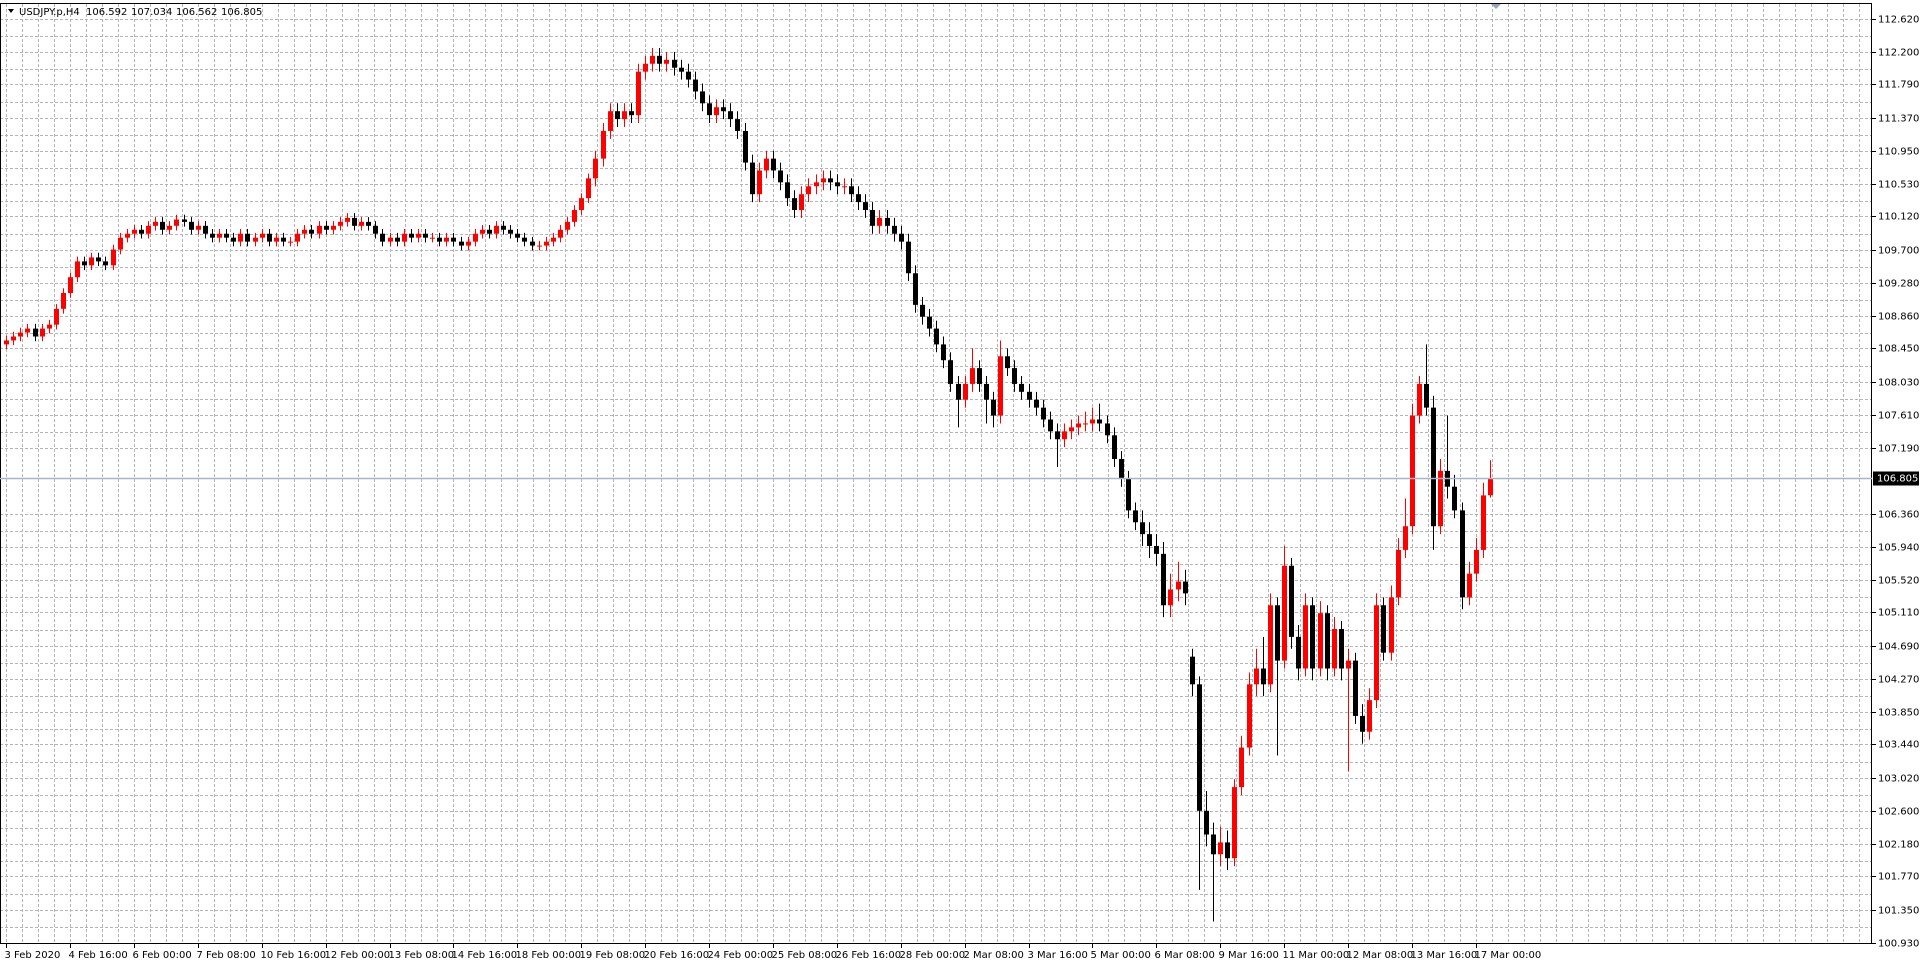 This screenshot has height=968, width=1920. Describe the element at coordinates (1898, 152) in the screenshot. I see `y-tick-label: 110.950` at that location.